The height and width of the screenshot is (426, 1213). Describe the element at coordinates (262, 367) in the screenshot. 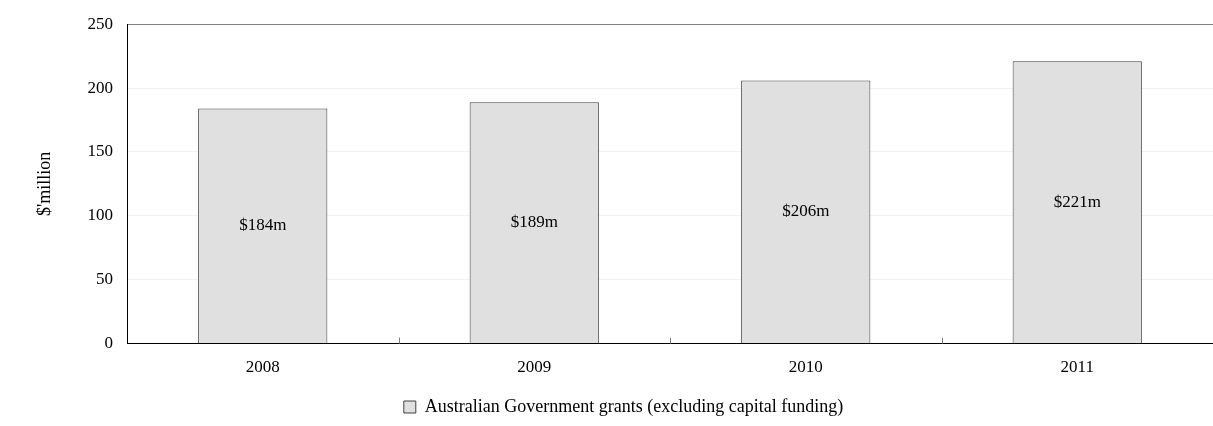

I see `x-tick-label: 2008` at that location.